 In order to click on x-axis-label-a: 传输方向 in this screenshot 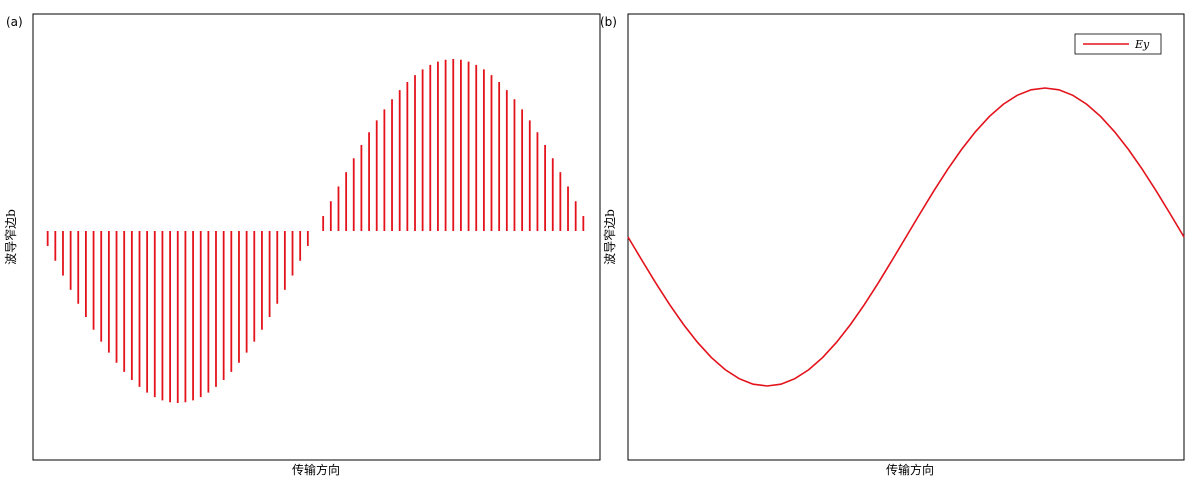, I will do `click(316, 469)`.